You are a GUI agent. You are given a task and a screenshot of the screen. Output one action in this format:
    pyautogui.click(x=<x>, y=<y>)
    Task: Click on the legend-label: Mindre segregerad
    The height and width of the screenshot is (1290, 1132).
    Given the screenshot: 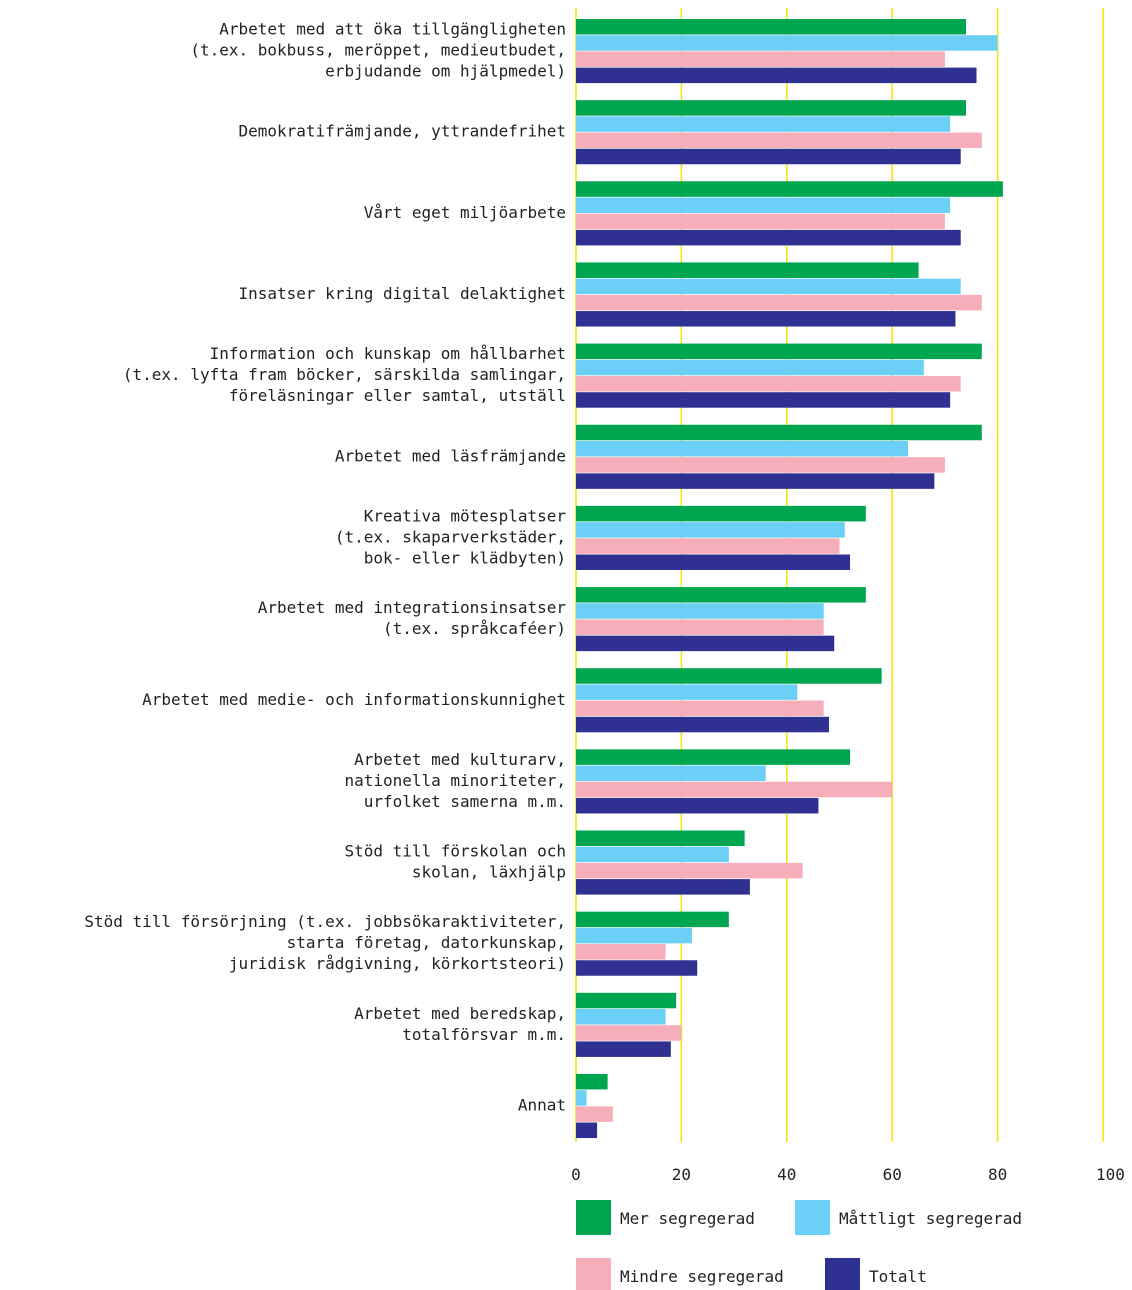 What is the action you would take?
    pyautogui.click(x=702, y=1276)
    